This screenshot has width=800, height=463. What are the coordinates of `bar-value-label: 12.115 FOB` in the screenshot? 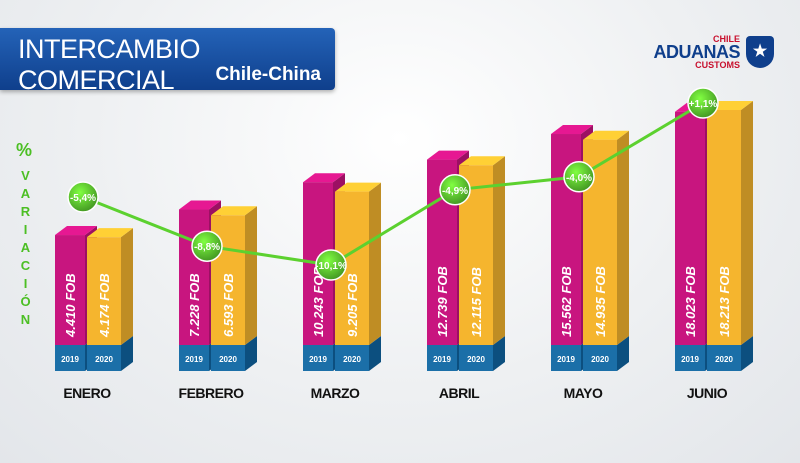 It's located at (476, 302).